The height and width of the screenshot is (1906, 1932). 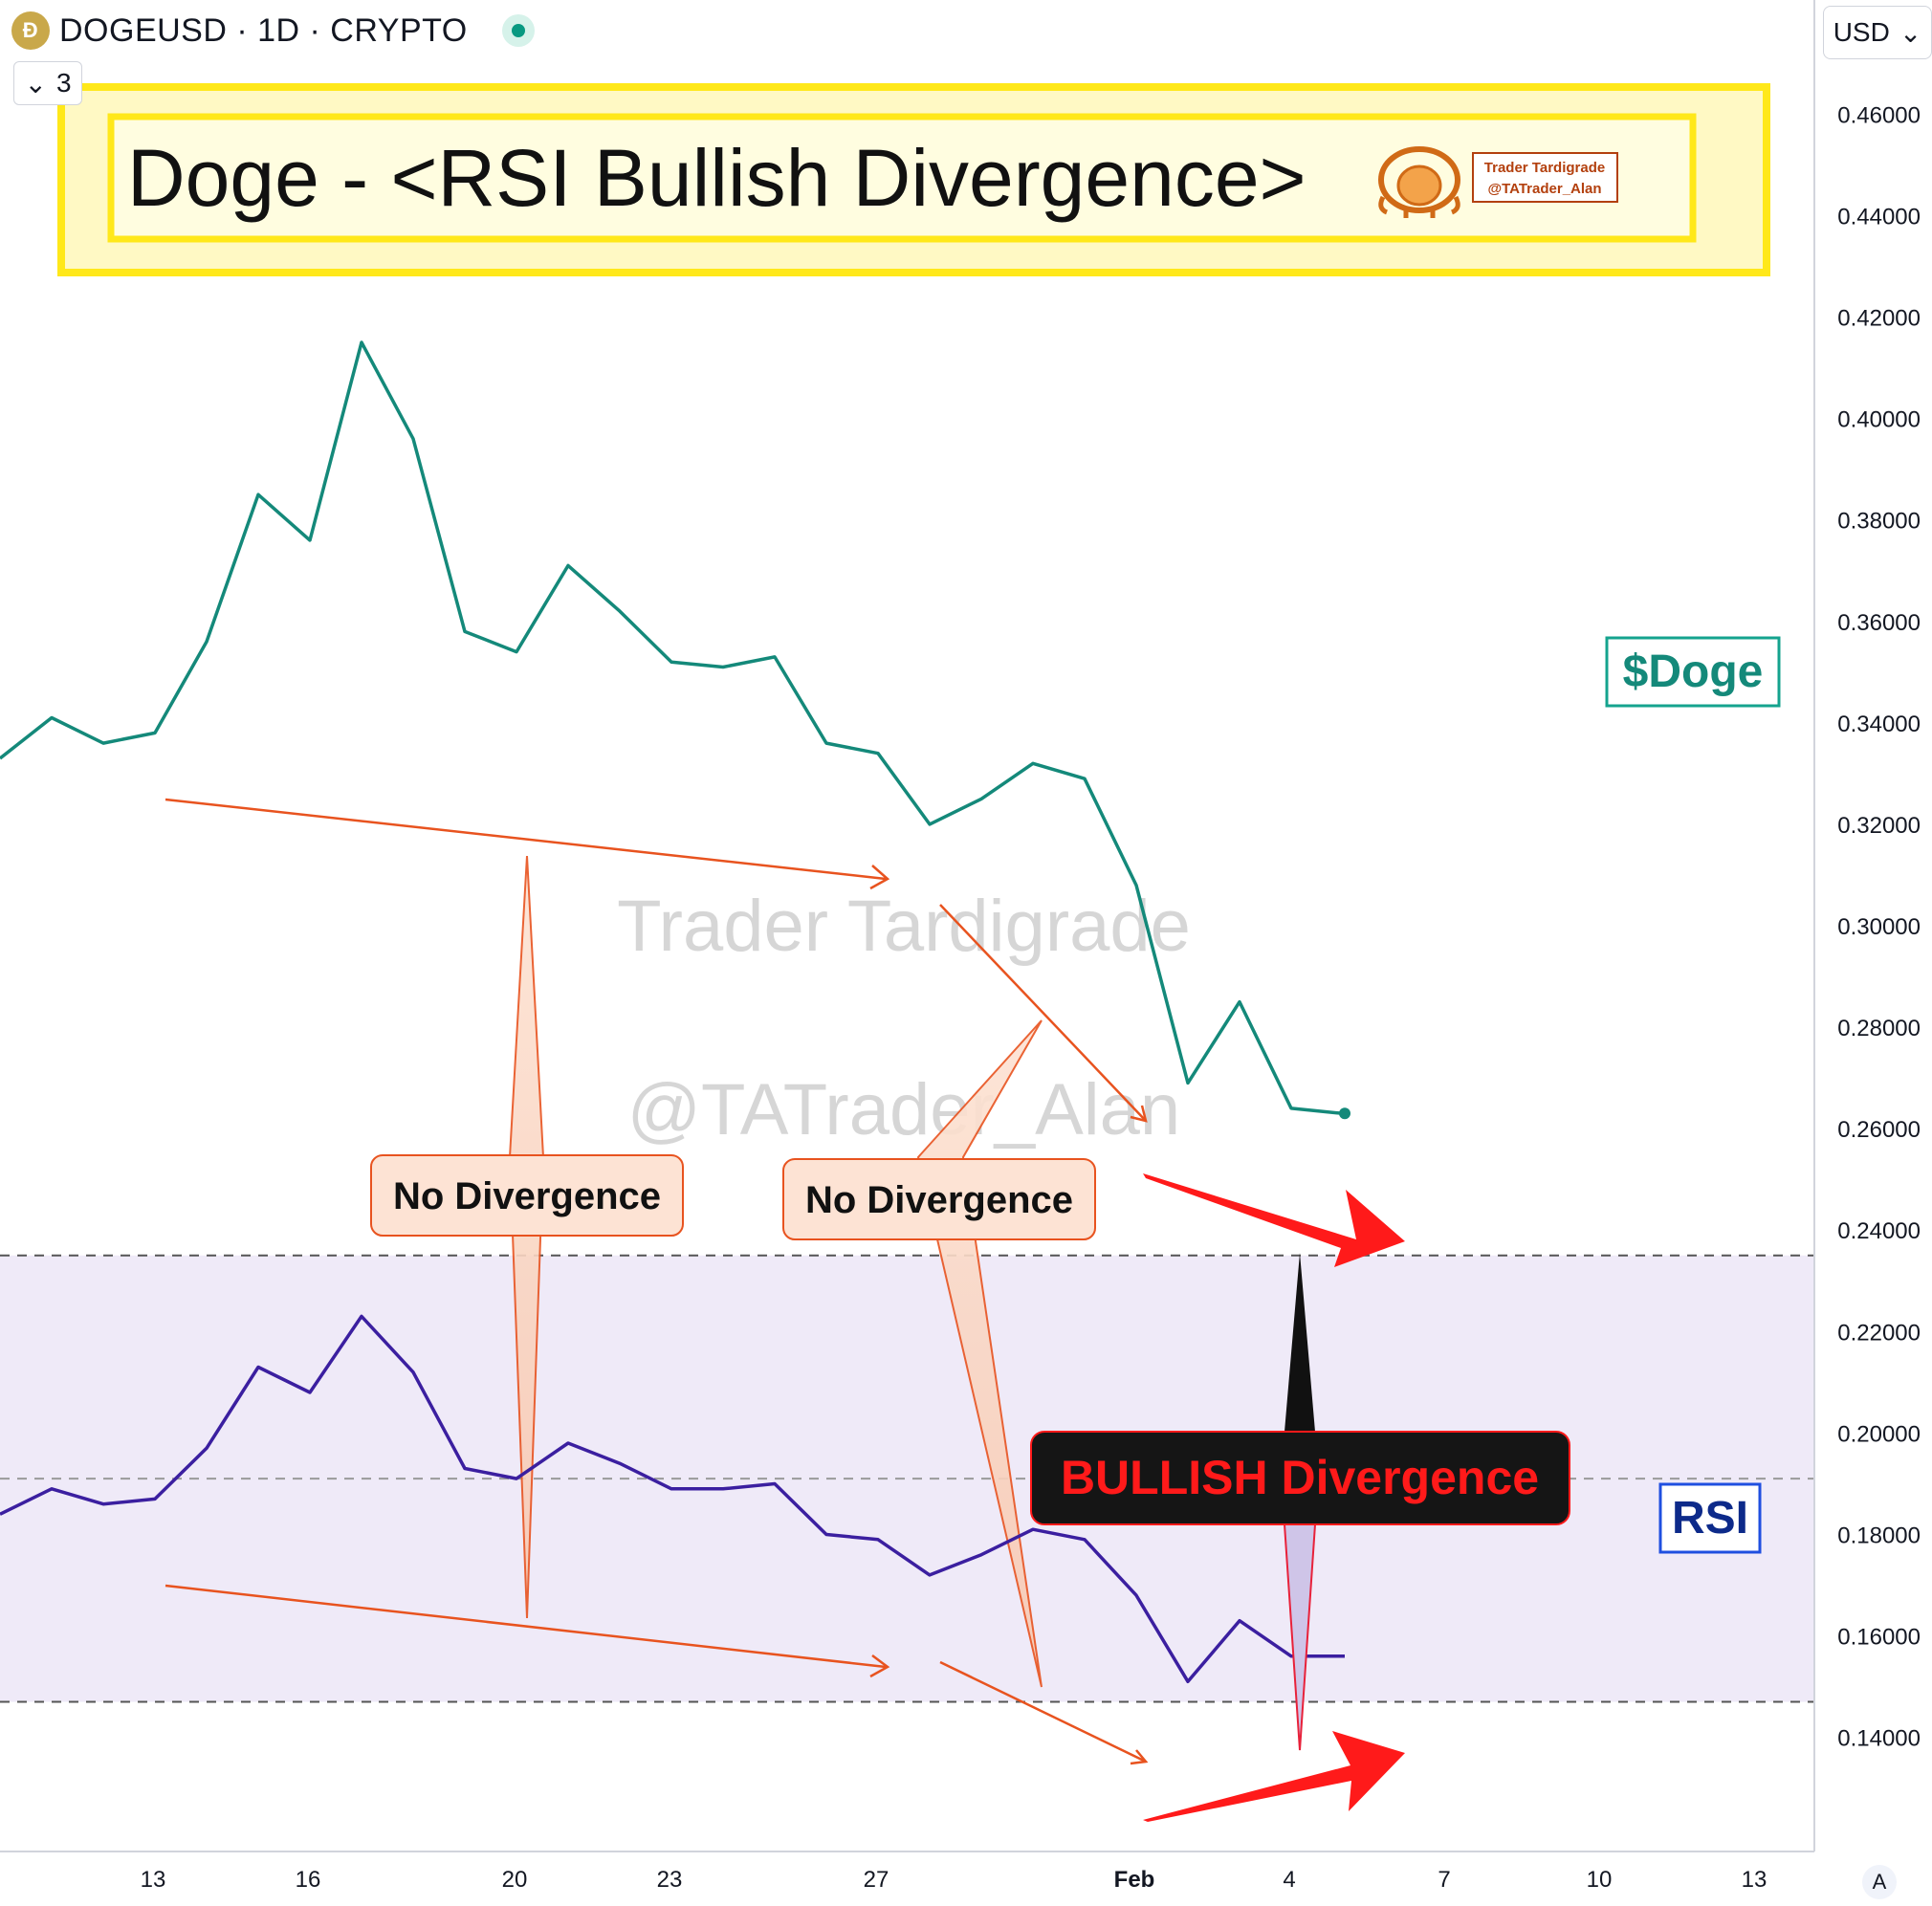 What do you see at coordinates (670, 1880) in the screenshot?
I see `x-tick-3: 23` at bounding box center [670, 1880].